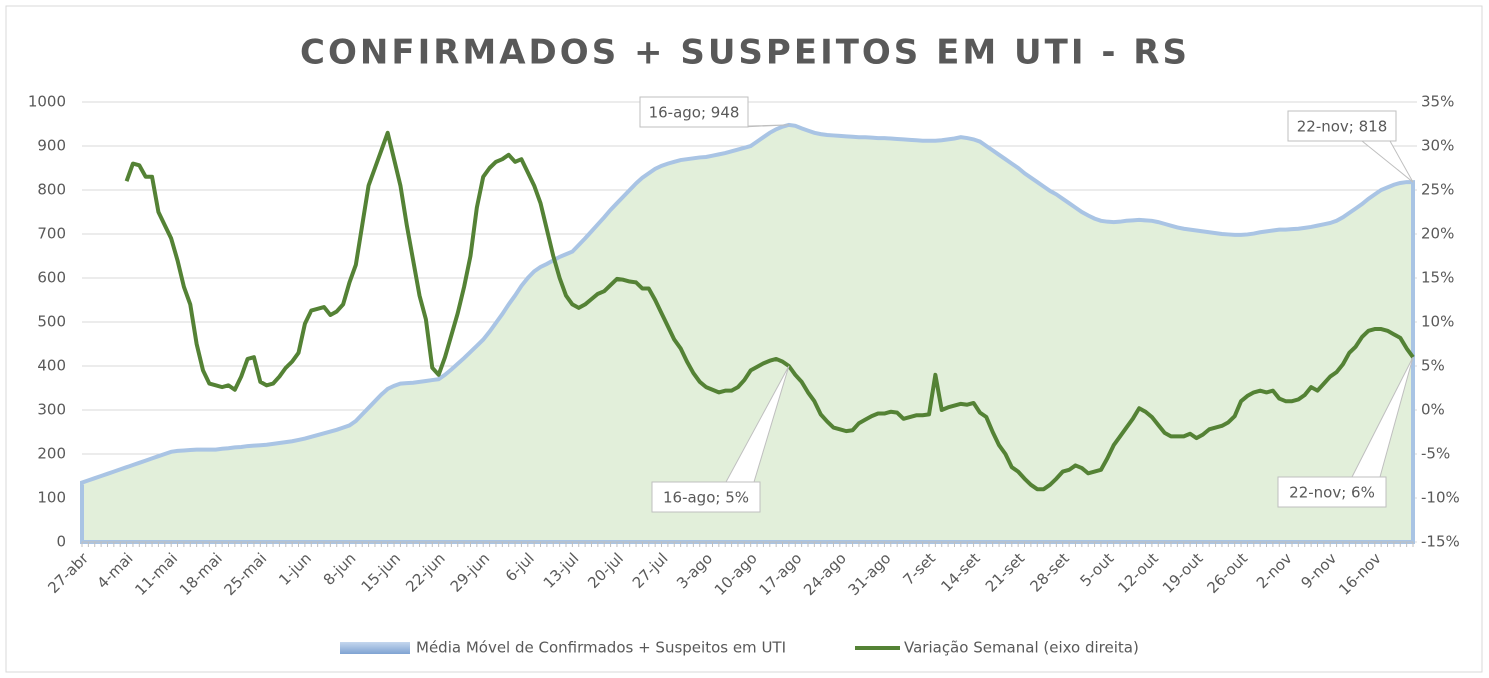 This screenshot has height=678, width=1489. I want to click on y2-tick-label: 30%, so click(1437, 146).